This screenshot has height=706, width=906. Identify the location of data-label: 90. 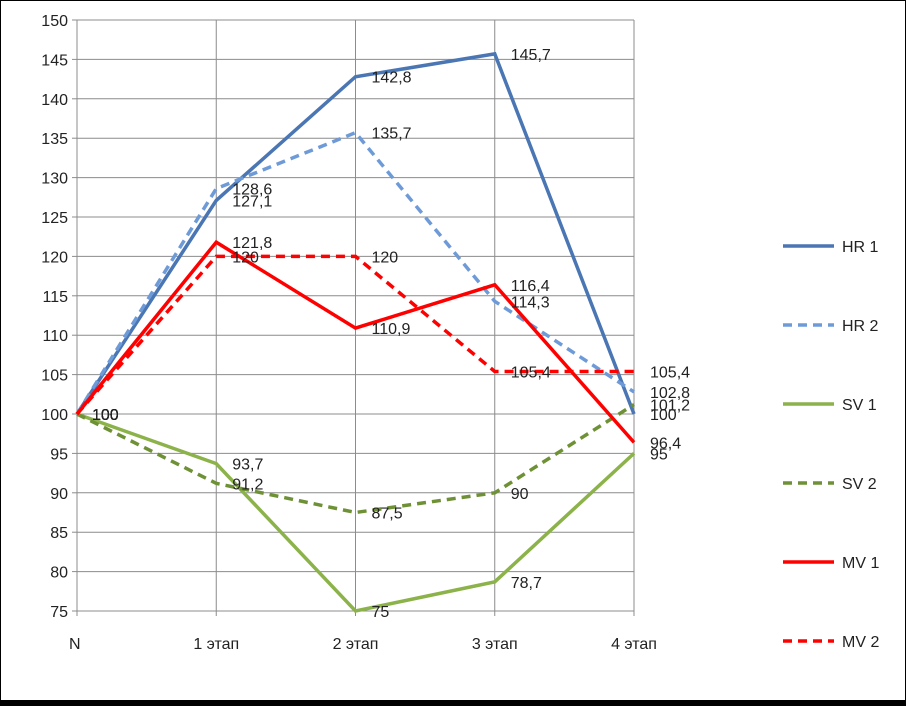
(520, 494).